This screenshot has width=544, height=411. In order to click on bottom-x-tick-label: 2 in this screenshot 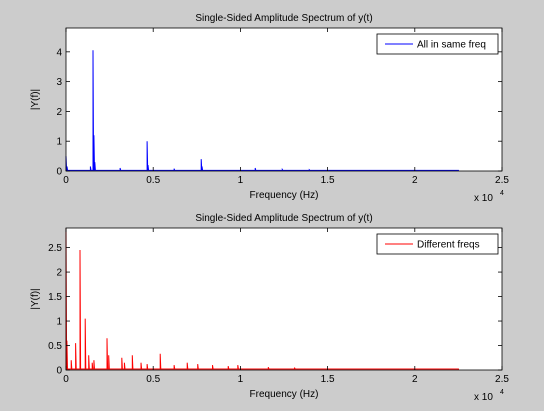, I will do `click(415, 379)`.